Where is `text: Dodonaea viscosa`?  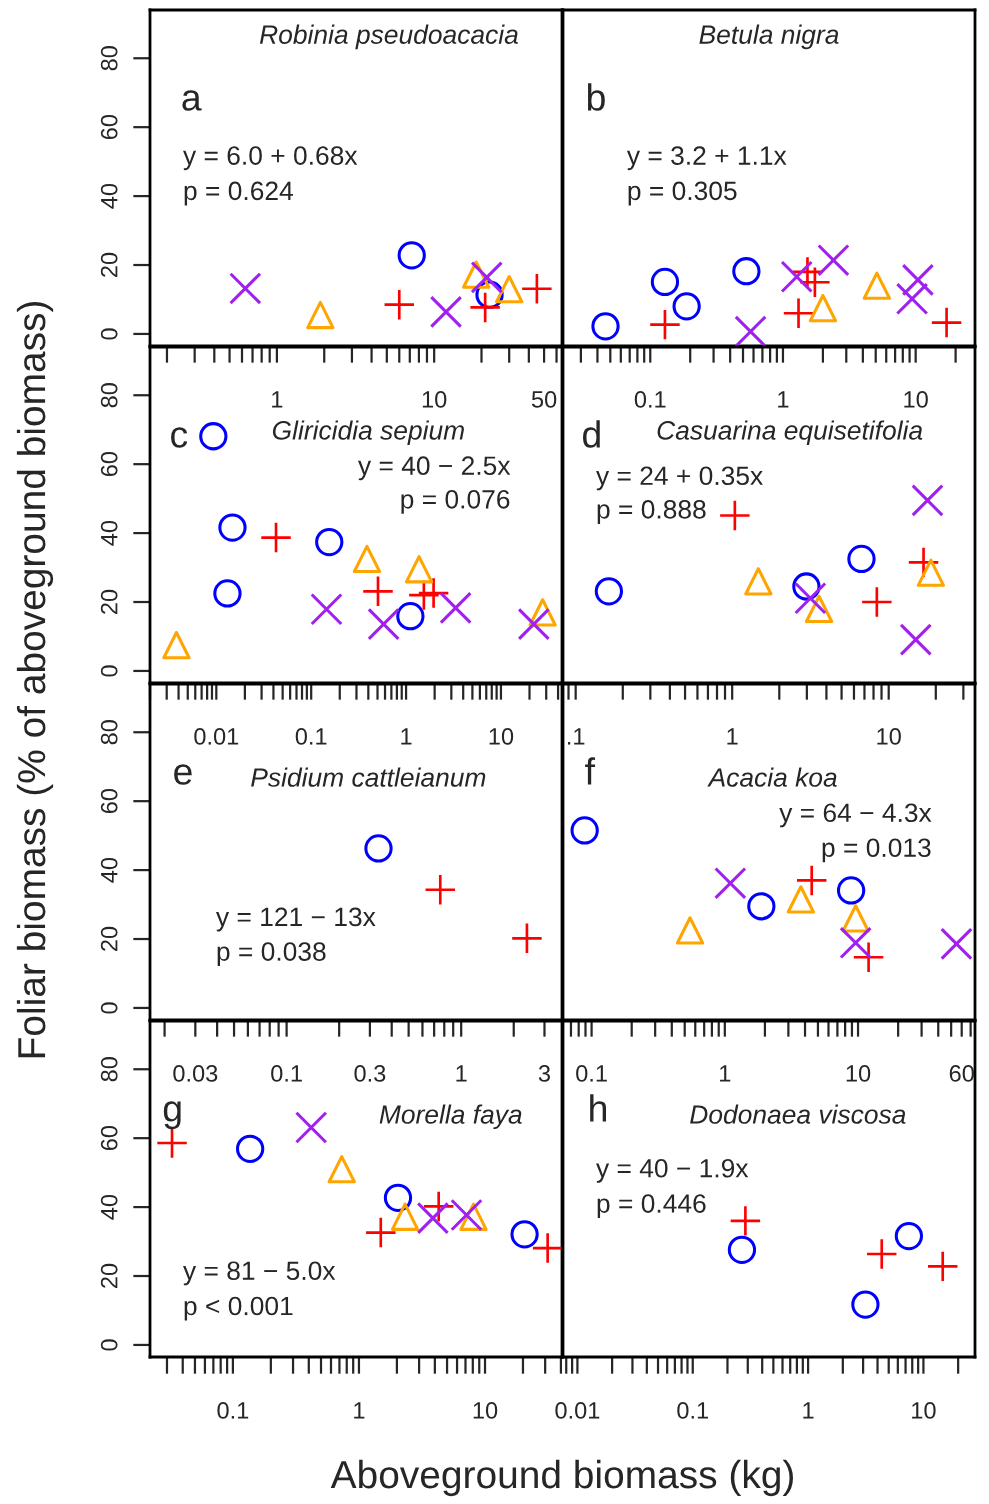
text: Dodonaea viscosa is located at coordinates (798, 1114).